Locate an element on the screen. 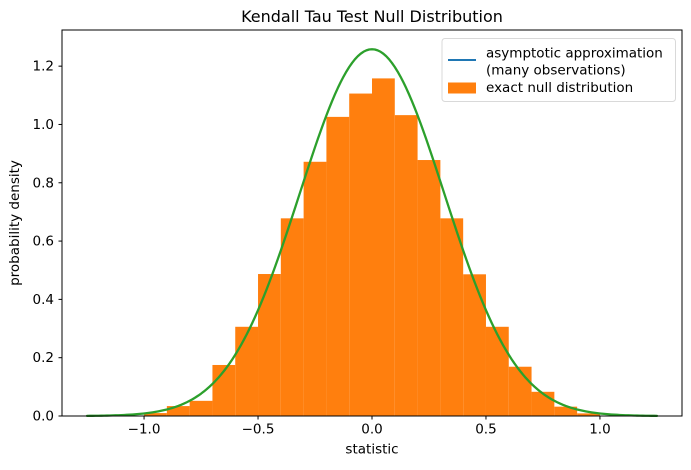  legend-label-asymptotic-line1: asymptotic approximation is located at coordinates (574, 54).